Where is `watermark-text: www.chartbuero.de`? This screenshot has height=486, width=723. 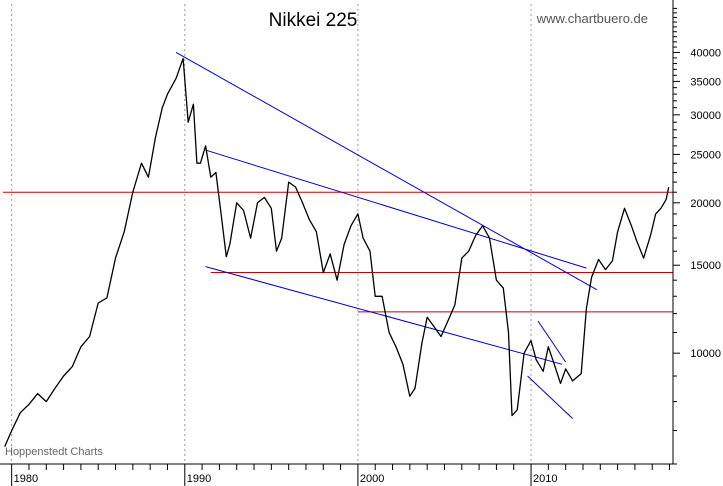
watermark-text: www.chartbuero.de is located at coordinates (592, 18).